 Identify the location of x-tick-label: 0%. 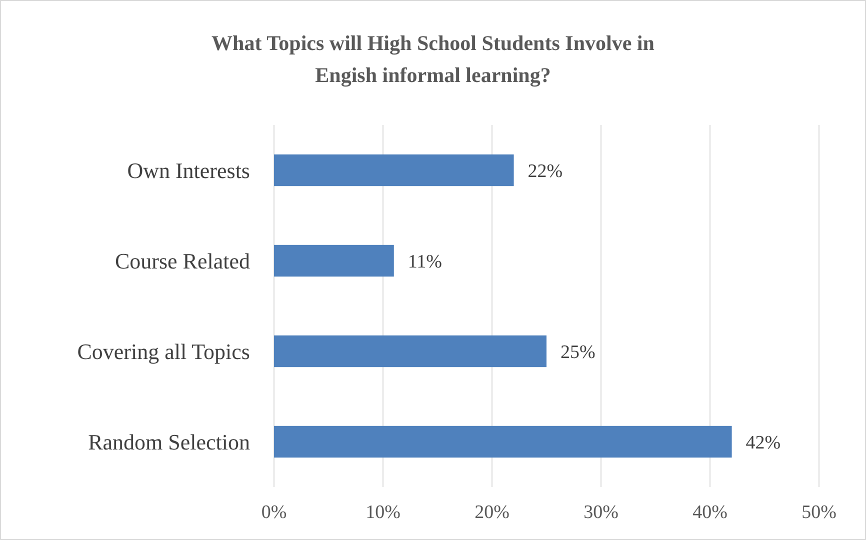
(274, 512).